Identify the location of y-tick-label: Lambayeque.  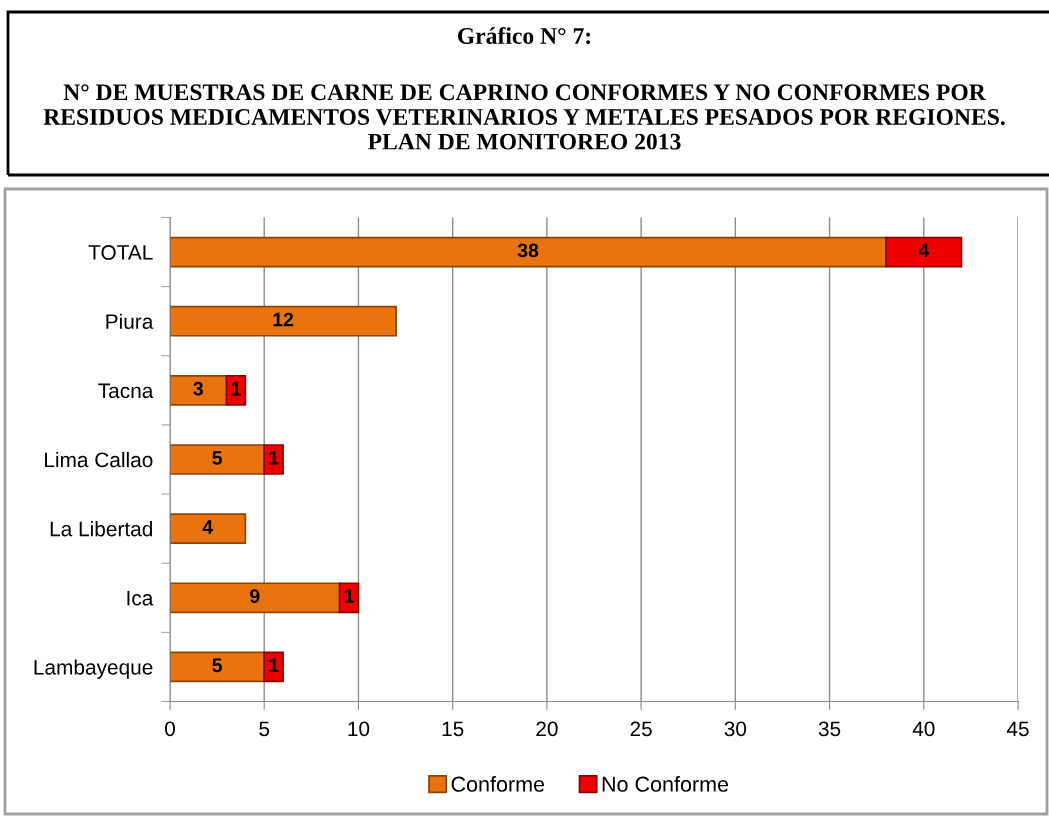
(93, 669).